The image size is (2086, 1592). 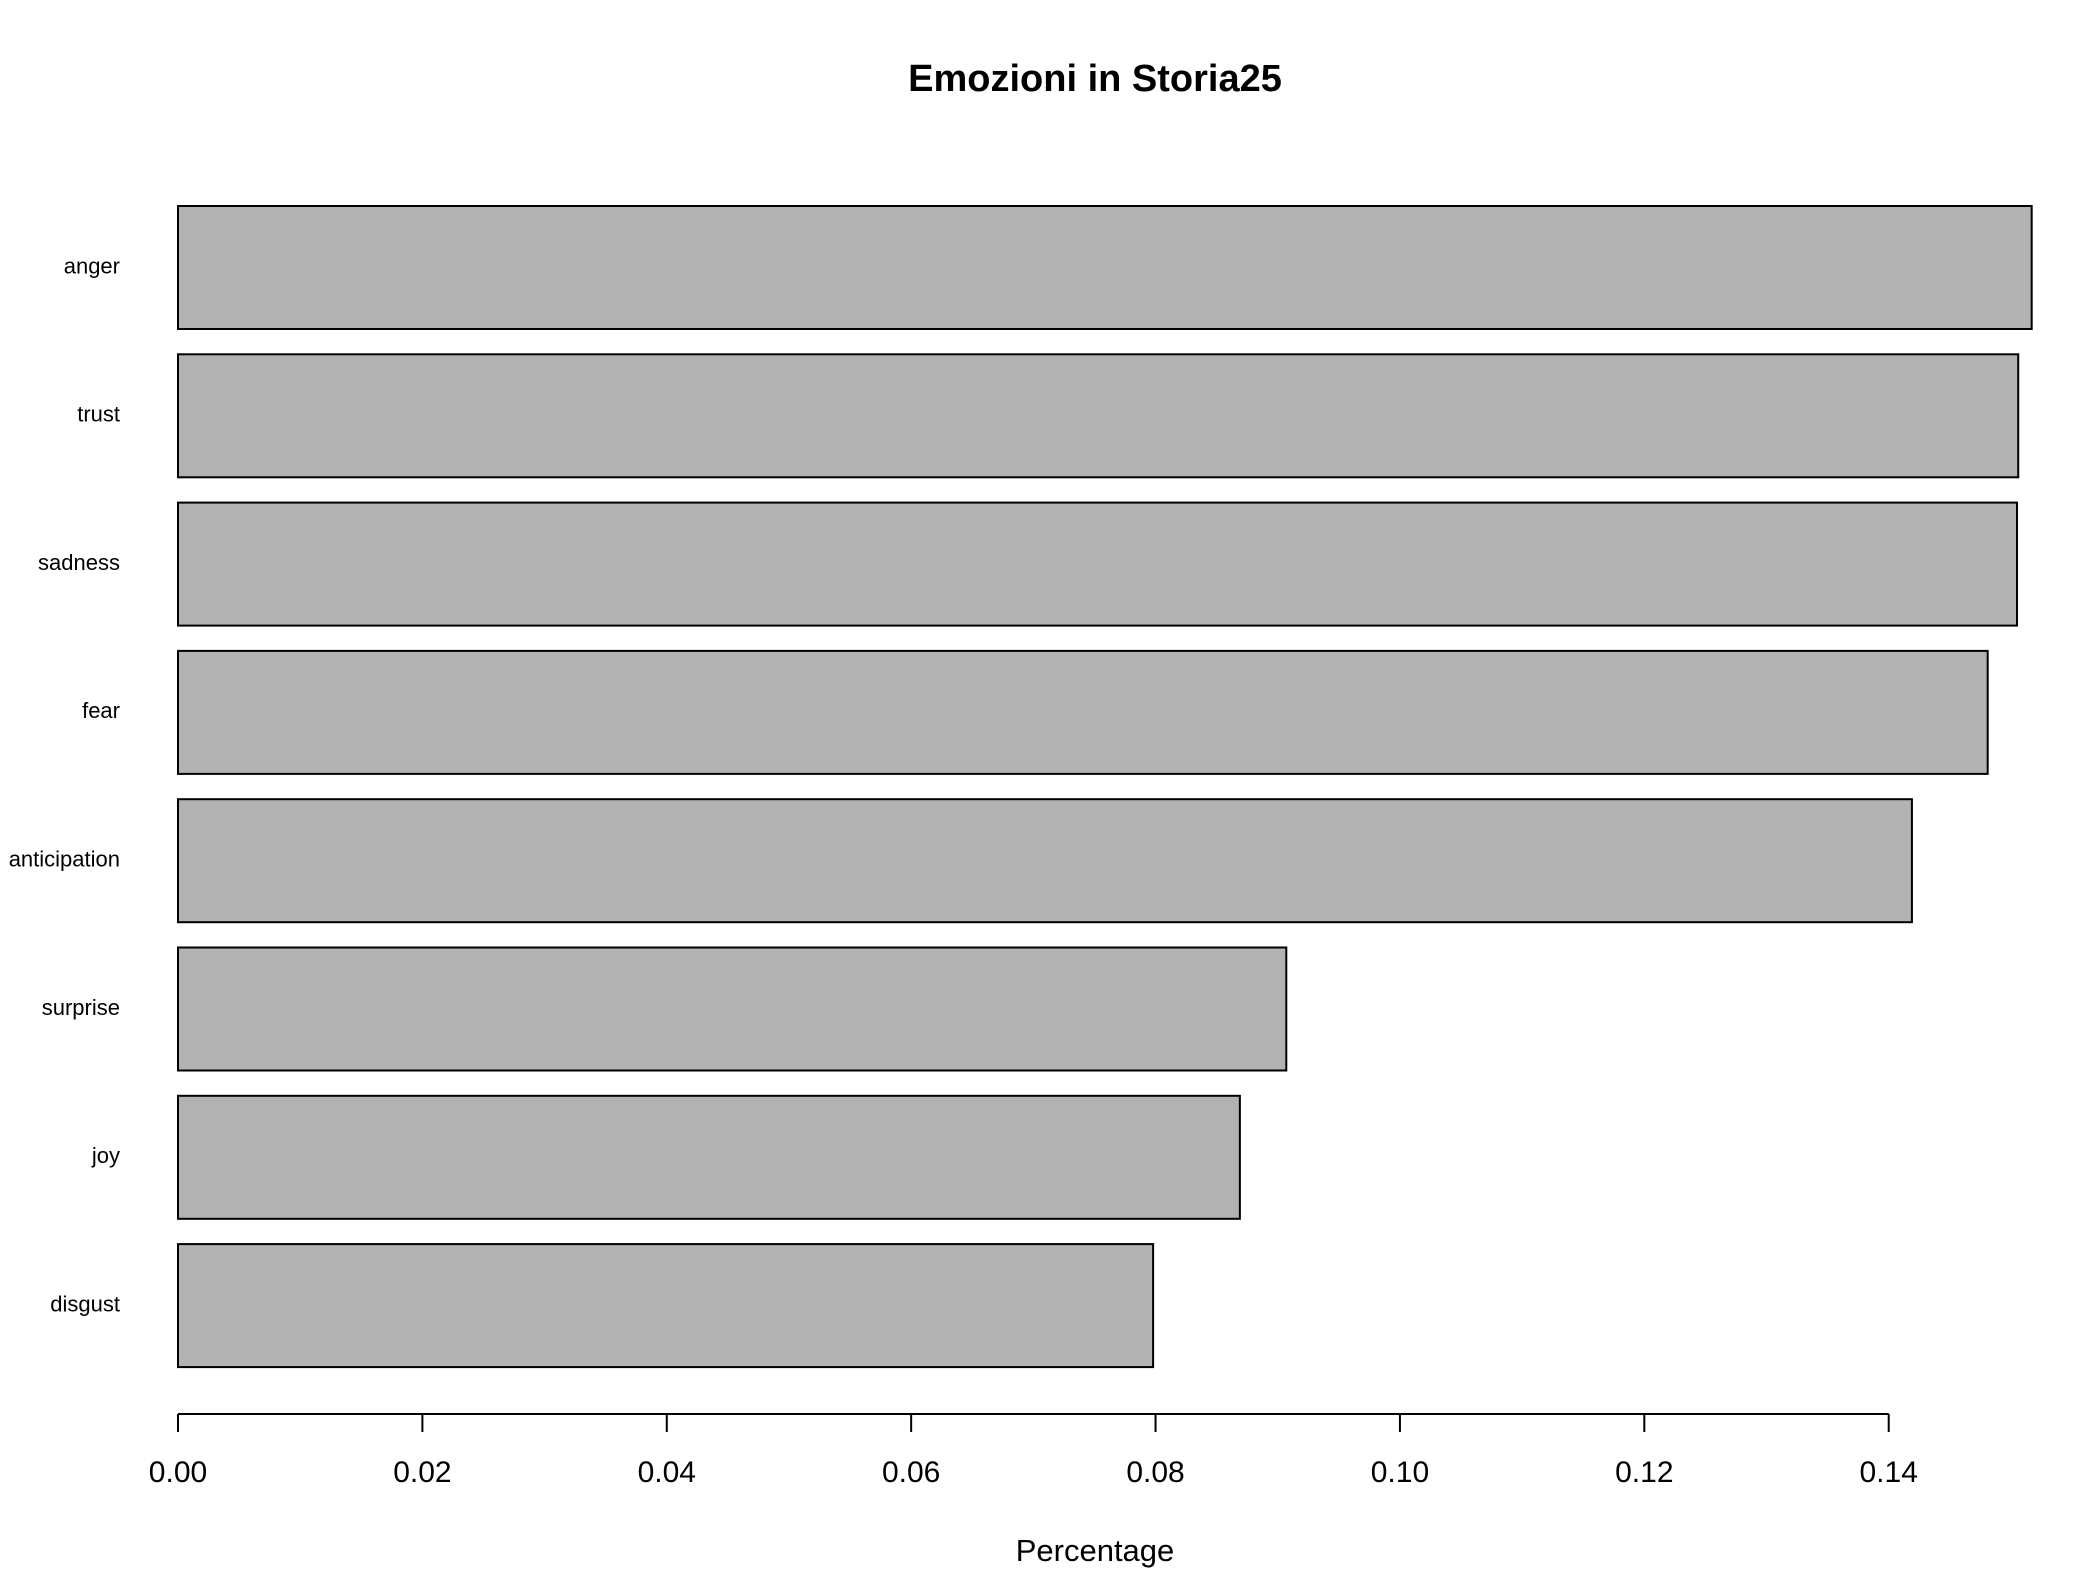 I want to click on x-tick-label: 0.00, so click(x=178, y=1472).